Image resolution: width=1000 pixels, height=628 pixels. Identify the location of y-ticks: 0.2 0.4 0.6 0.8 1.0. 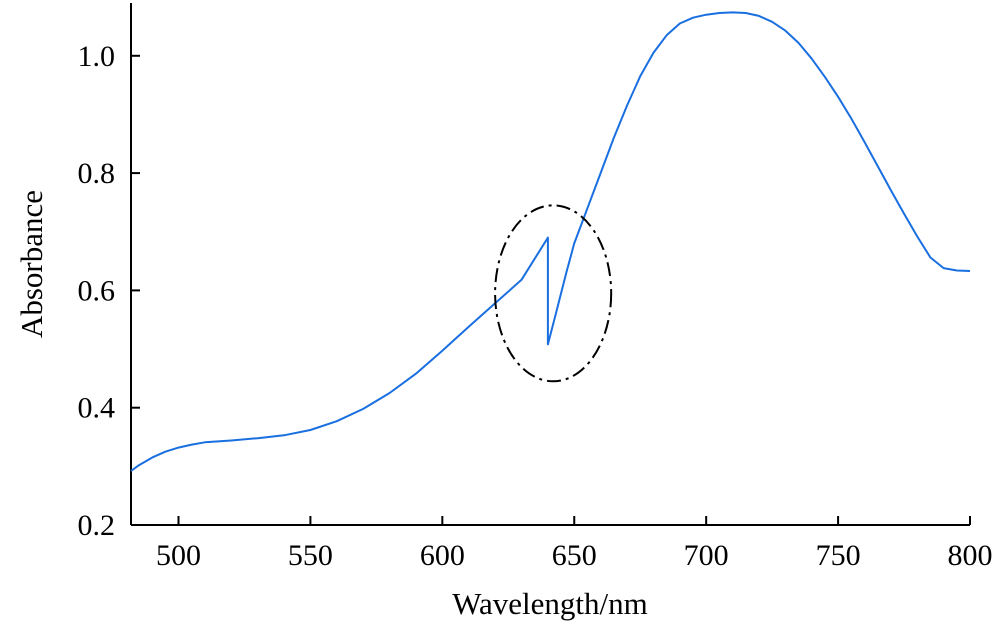
(109, 291).